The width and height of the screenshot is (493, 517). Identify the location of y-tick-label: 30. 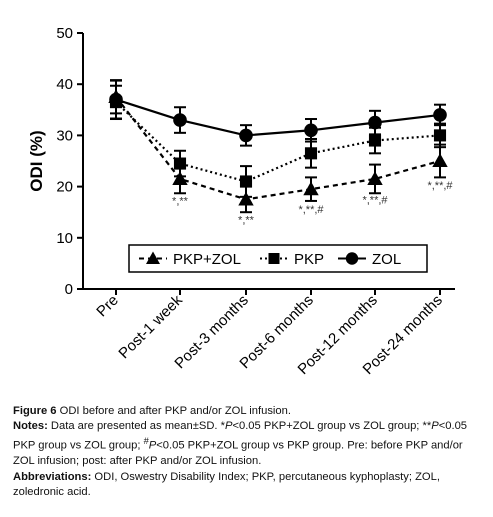
(64, 135).